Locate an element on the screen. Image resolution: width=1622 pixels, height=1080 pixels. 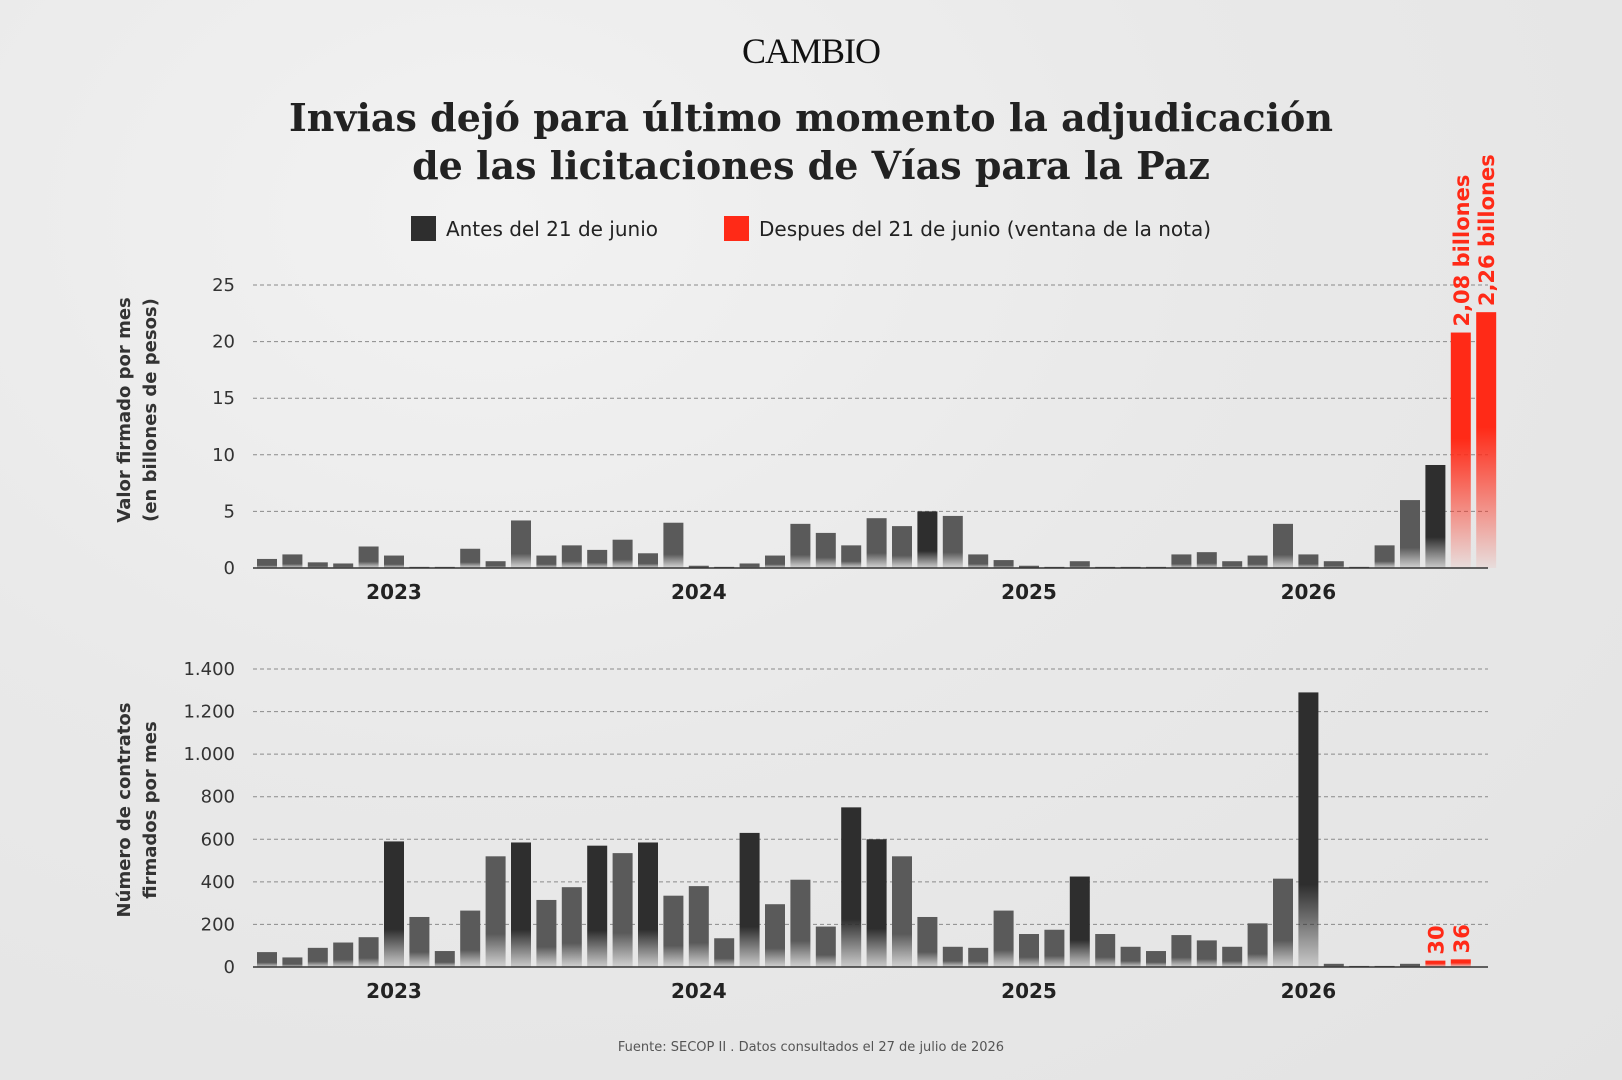
chart2-year-label: 2024 is located at coordinates (699, 991).